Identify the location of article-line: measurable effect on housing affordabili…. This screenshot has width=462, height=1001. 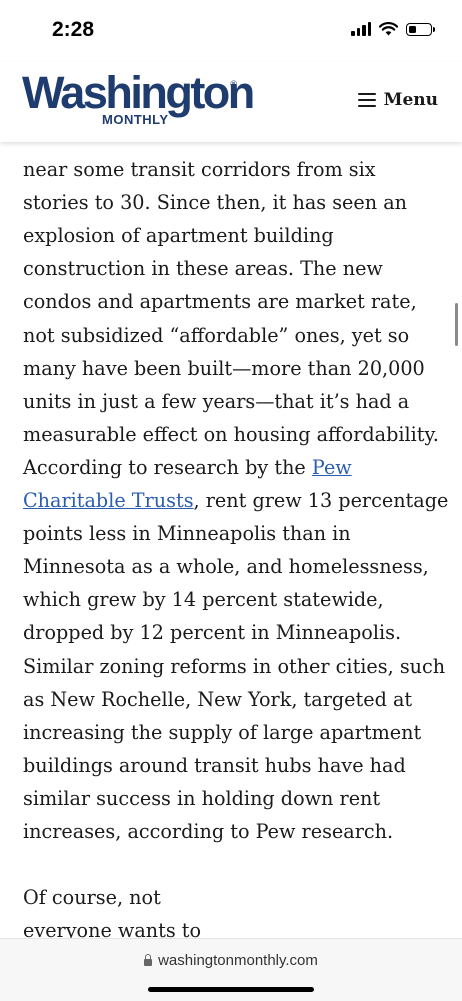
(231, 434).